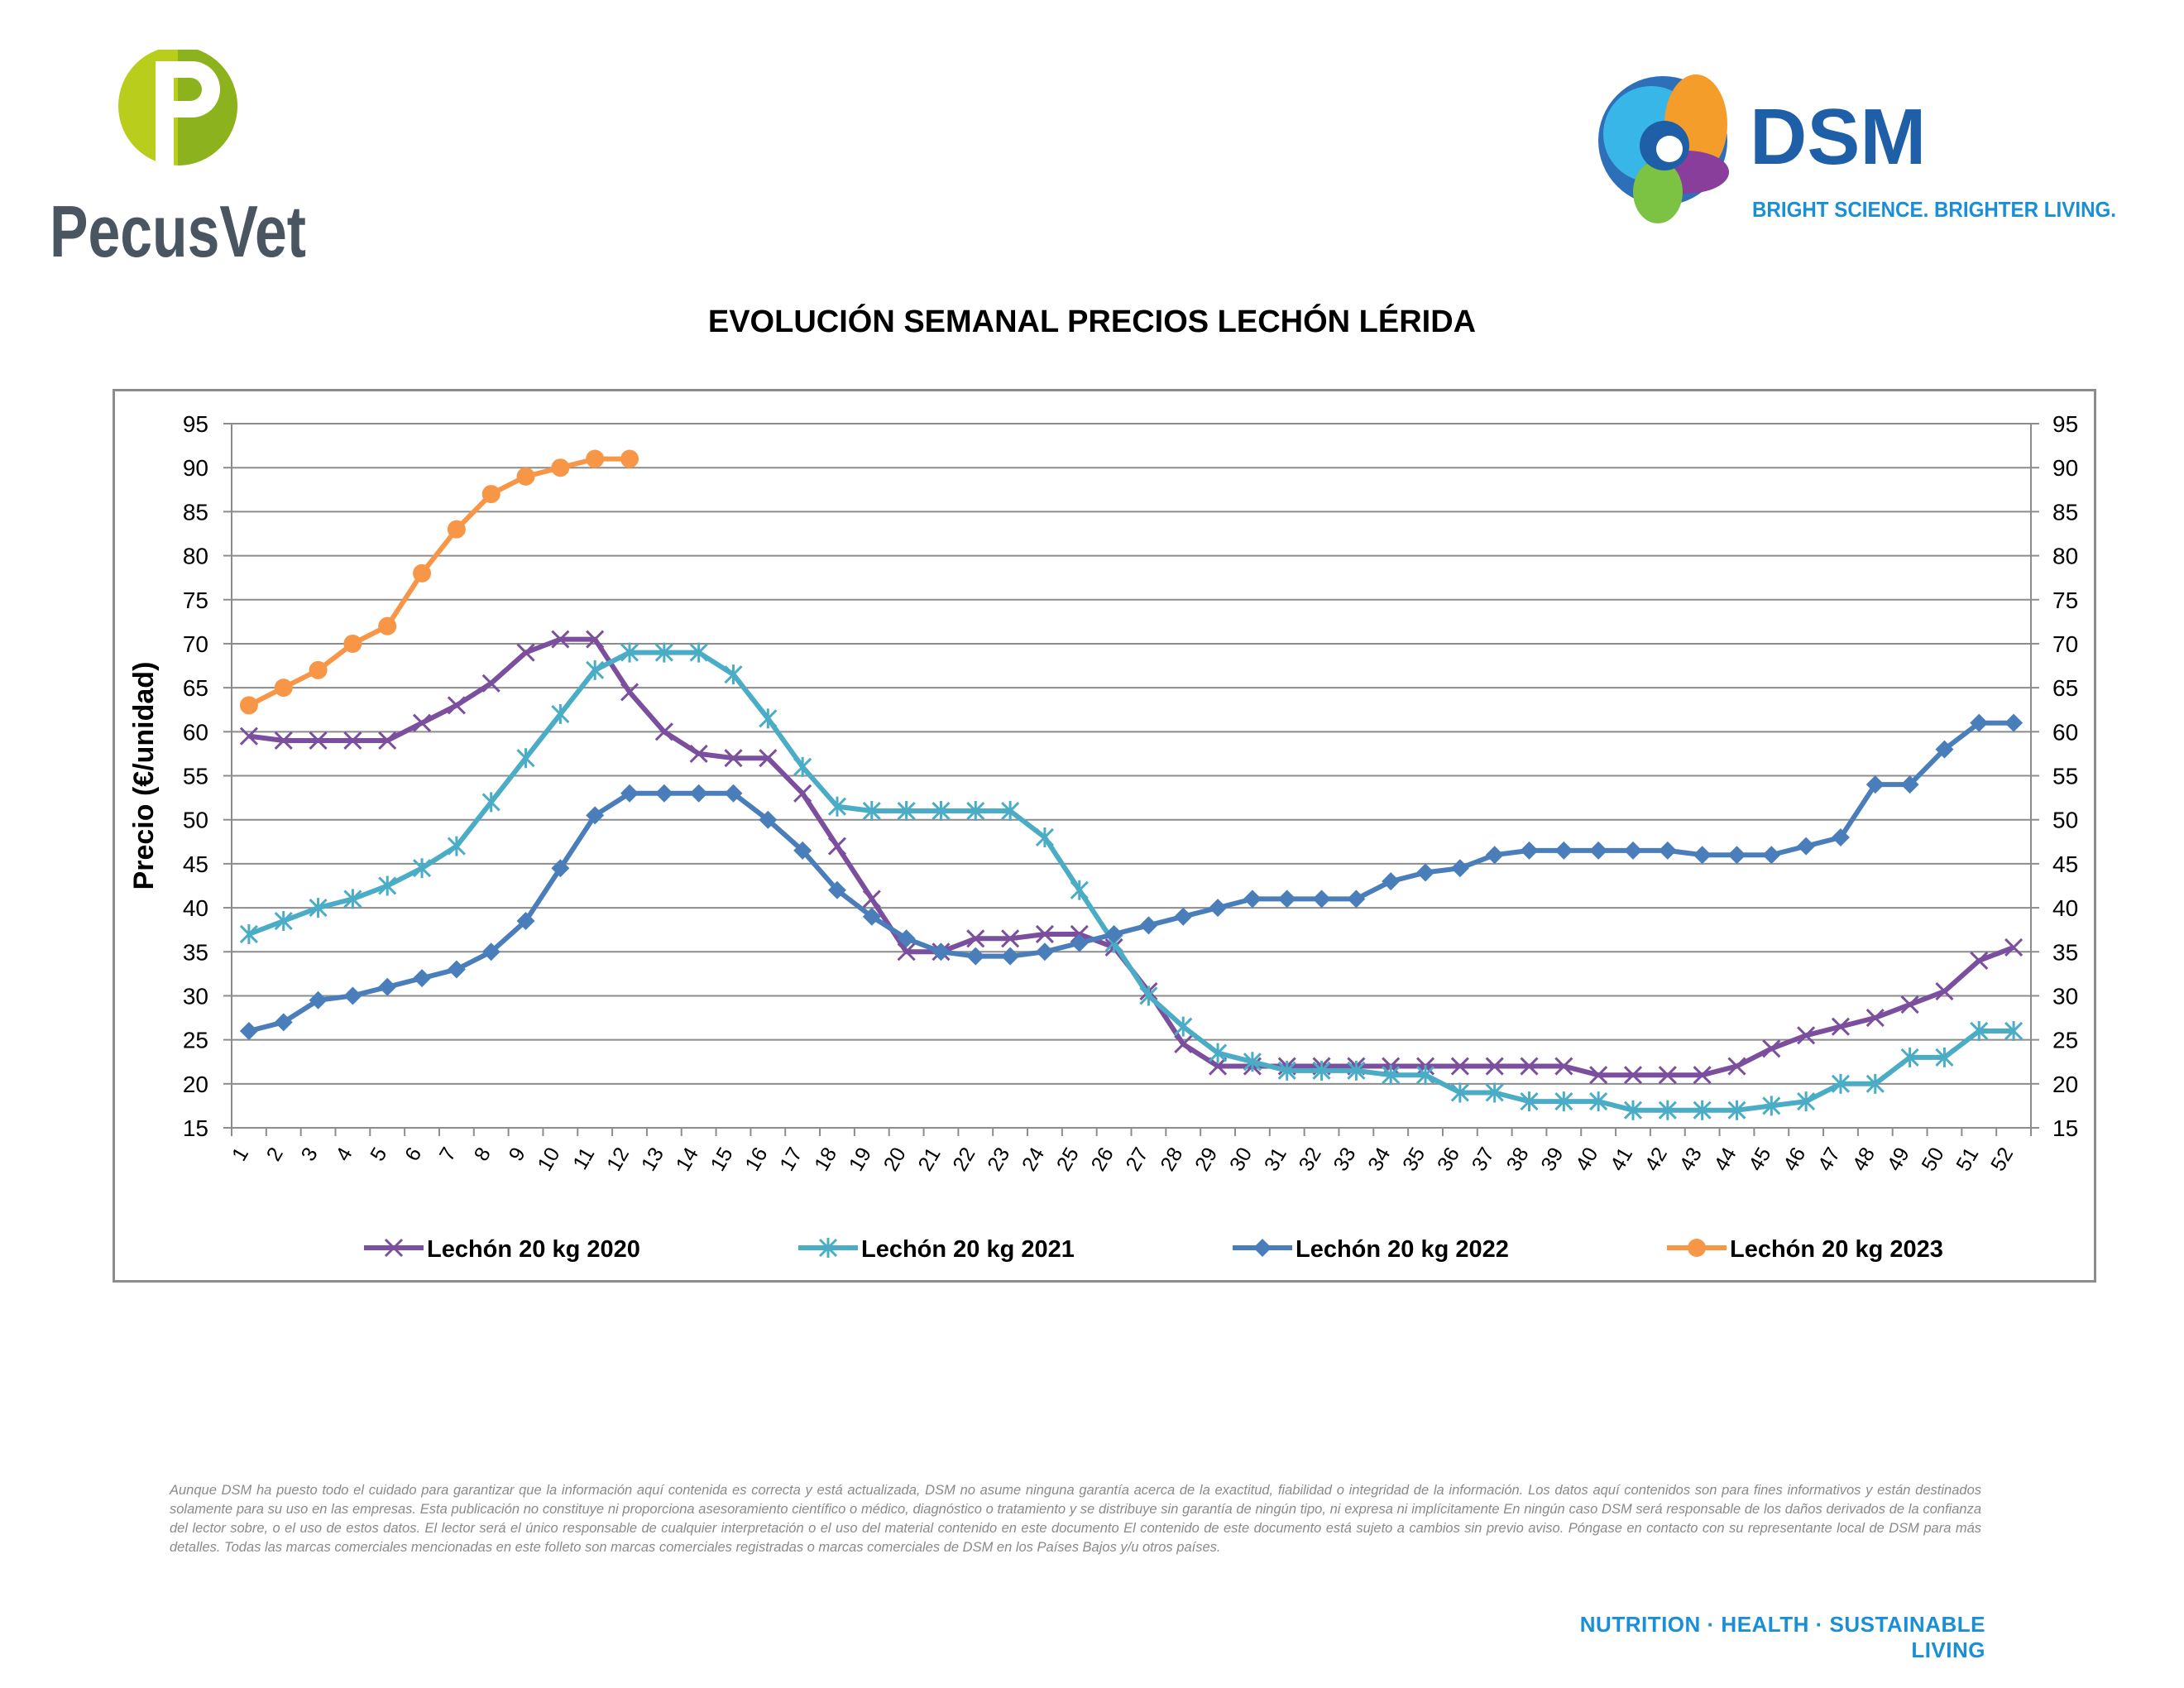 The width and height of the screenshot is (2184, 1688). What do you see at coordinates (448, 1154) in the screenshot?
I see `x-tick-label: 7` at bounding box center [448, 1154].